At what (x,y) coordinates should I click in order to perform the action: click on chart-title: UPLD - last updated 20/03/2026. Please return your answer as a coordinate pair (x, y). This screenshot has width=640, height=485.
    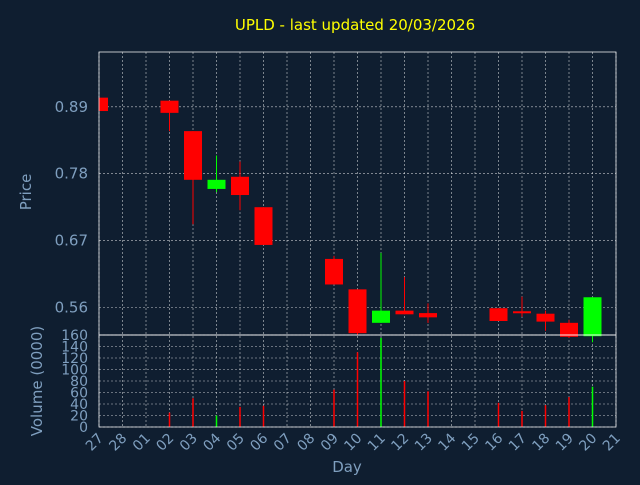
    Looking at the image, I should click on (355, 25).